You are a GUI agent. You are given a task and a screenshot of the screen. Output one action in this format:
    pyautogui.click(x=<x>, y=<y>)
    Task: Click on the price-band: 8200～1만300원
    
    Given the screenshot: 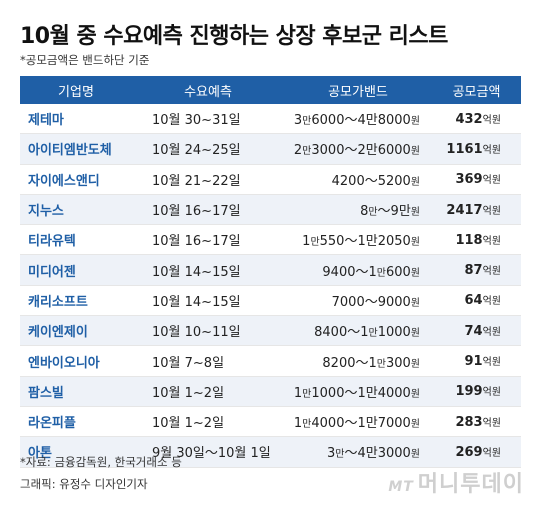 What is the action you would take?
    pyautogui.click(x=358, y=361)
    